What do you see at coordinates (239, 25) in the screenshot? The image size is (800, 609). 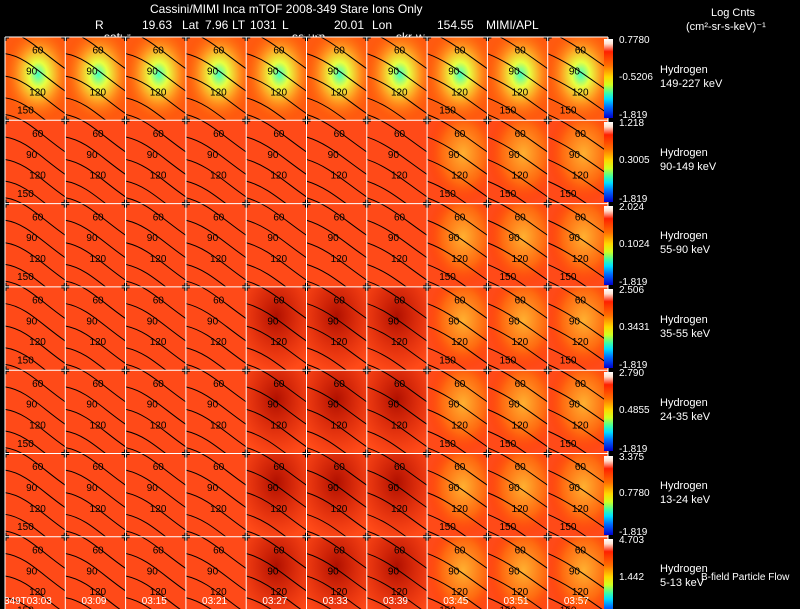 I see `lt-label: LT` at bounding box center [239, 25].